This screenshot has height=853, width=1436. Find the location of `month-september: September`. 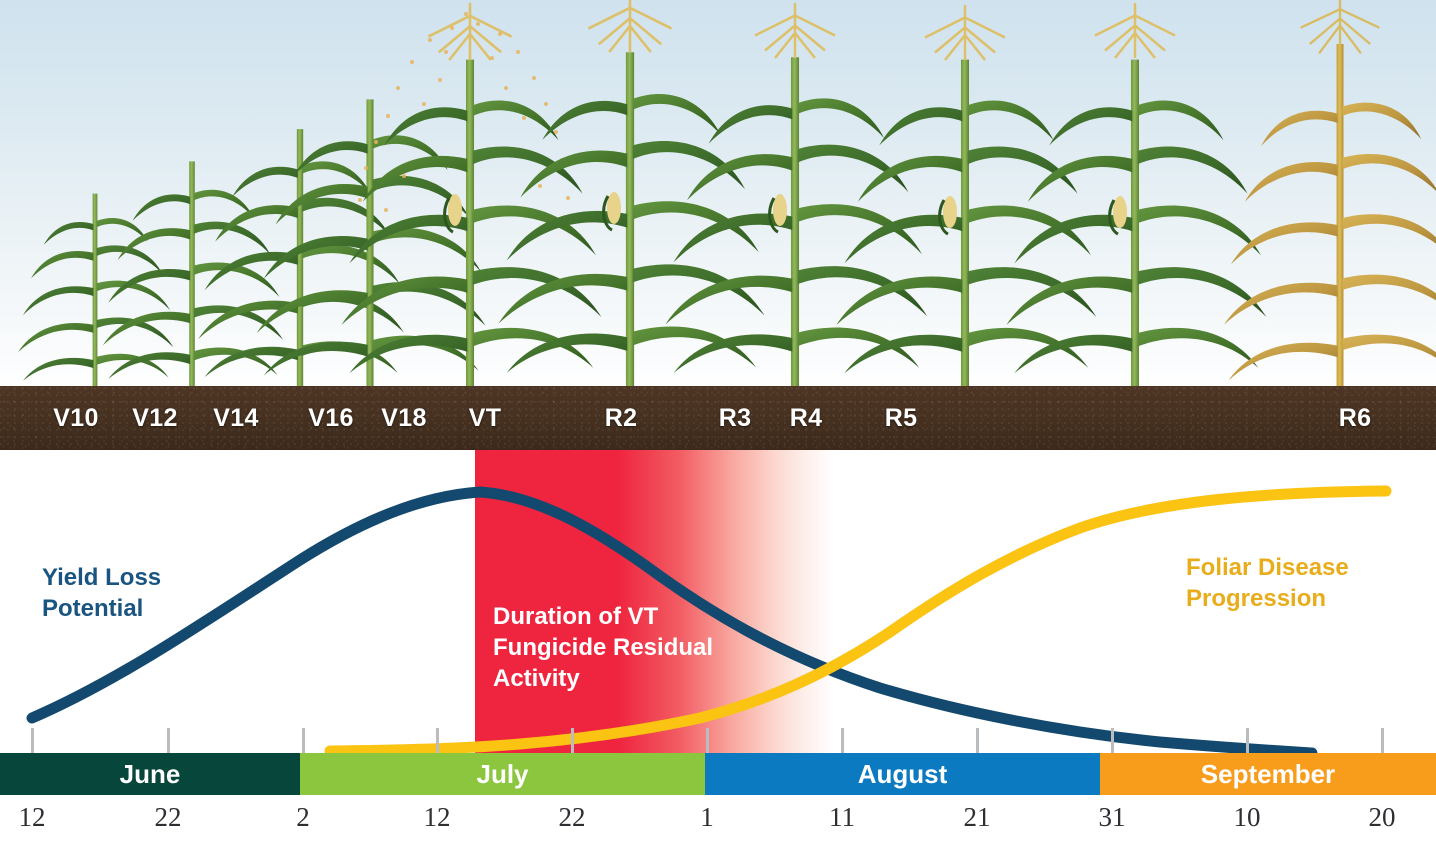

month-september: September is located at coordinates (1268, 774).